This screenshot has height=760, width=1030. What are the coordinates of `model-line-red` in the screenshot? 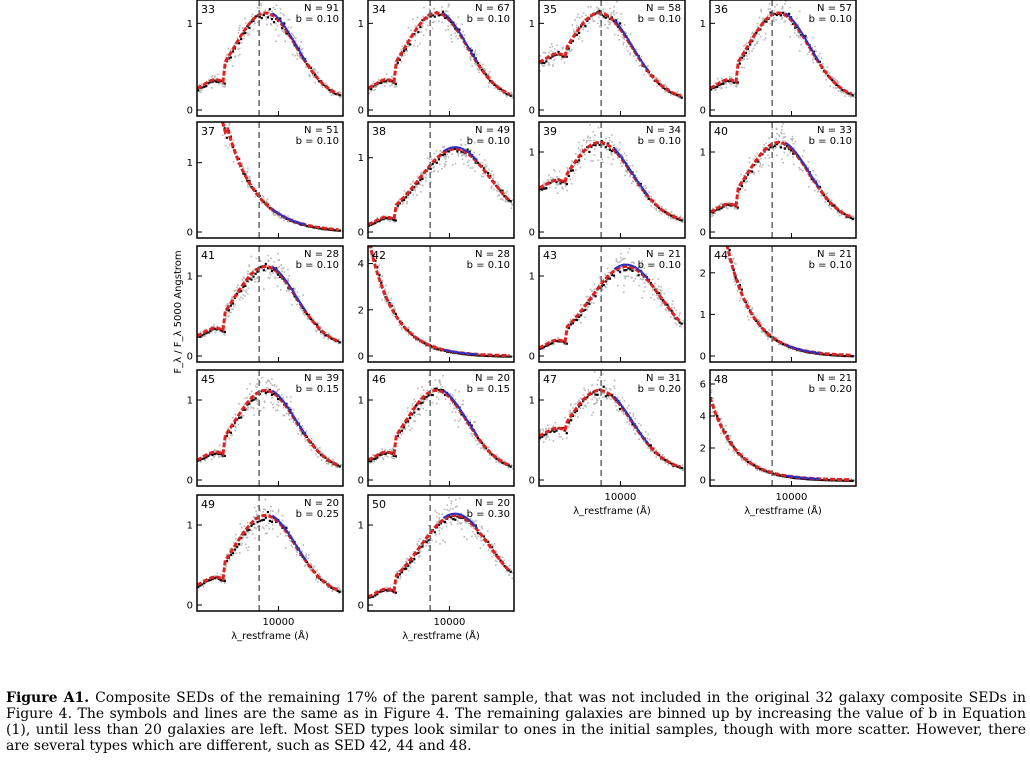 It's located at (268, 53).